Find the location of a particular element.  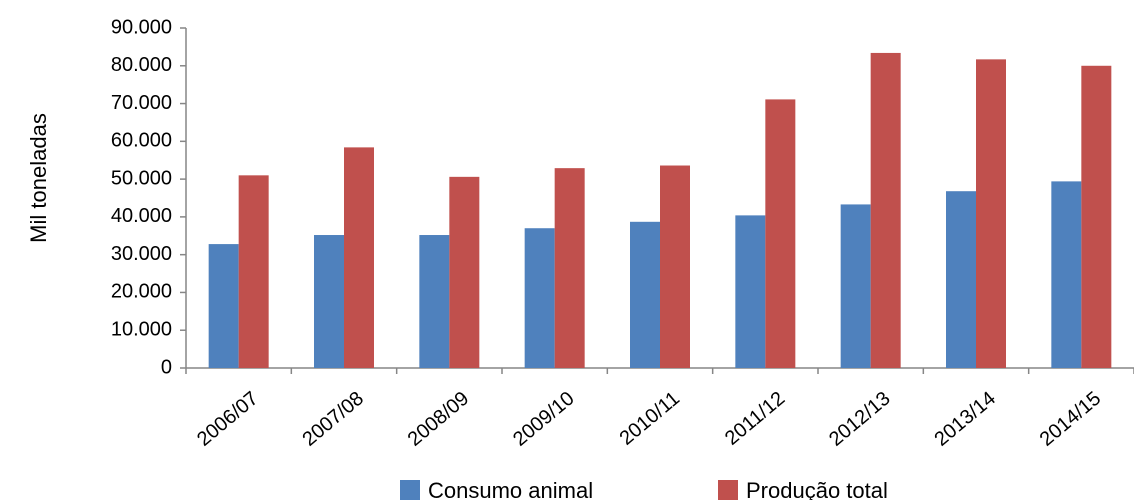

x-tick-label: 2009/10 is located at coordinates (544, 418).